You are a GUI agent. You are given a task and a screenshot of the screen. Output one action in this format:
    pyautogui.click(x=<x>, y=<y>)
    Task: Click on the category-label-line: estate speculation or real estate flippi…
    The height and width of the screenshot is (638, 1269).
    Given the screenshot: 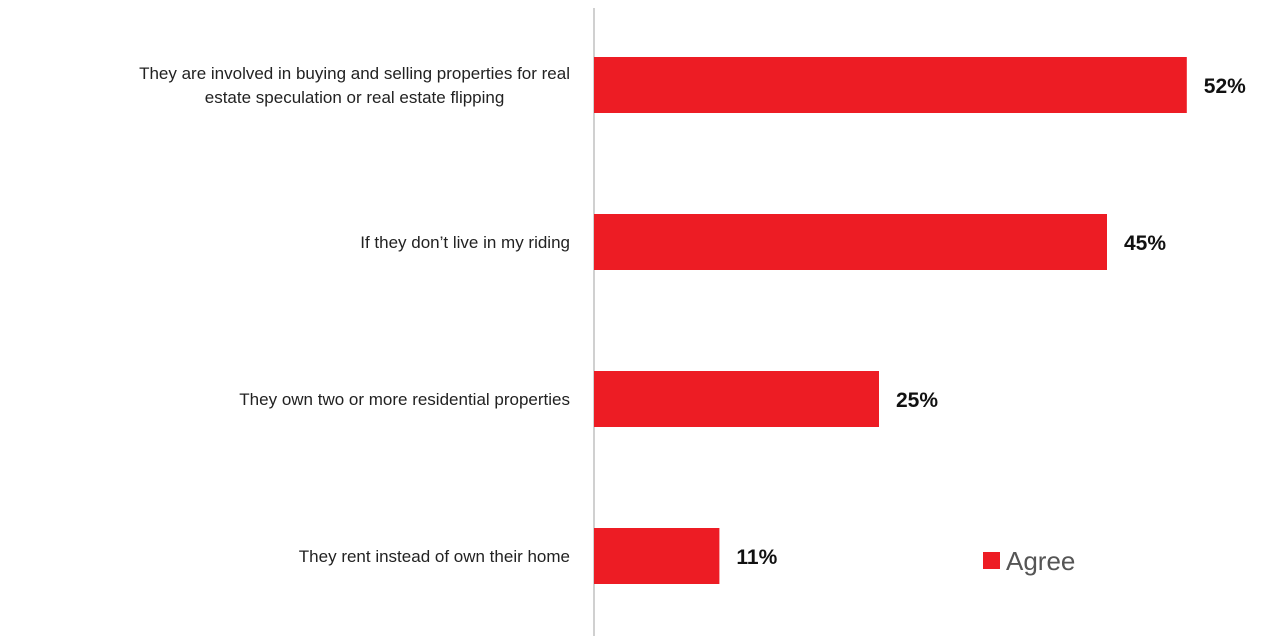 What is the action you would take?
    pyautogui.click(x=355, y=97)
    